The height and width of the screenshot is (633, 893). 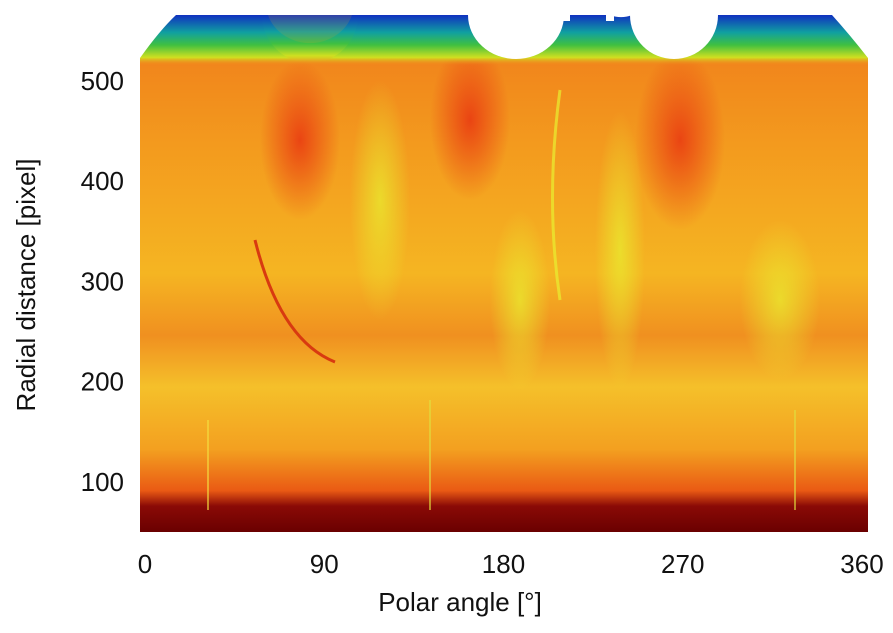 What do you see at coordinates (324, 564) in the screenshot?
I see `x-tick-label: 90` at bounding box center [324, 564].